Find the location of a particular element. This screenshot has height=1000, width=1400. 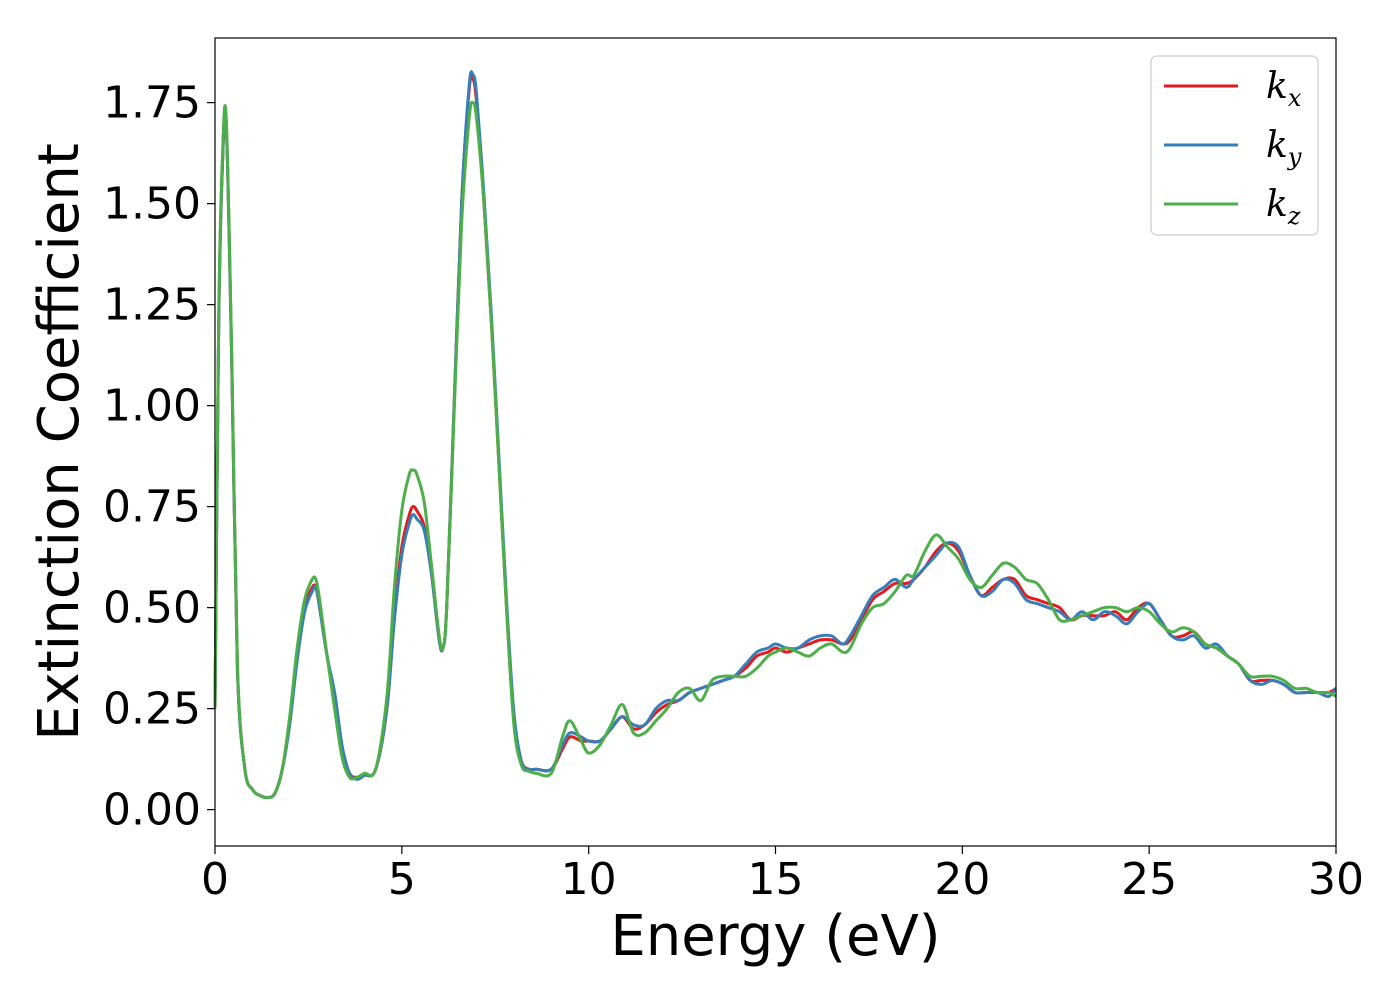

y-tick-label: 0.00 is located at coordinates (152, 810).